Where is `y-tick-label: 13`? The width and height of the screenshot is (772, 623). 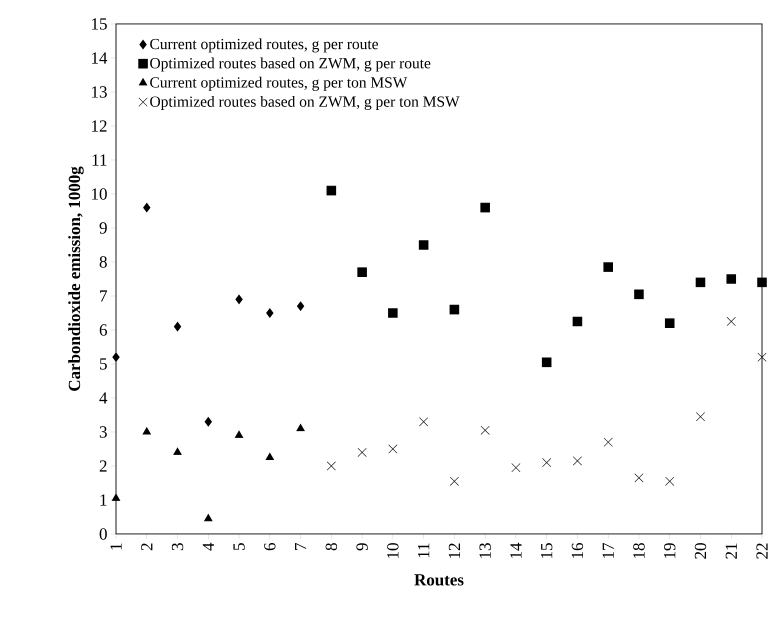
y-tick-label: 13 is located at coordinates (99, 92).